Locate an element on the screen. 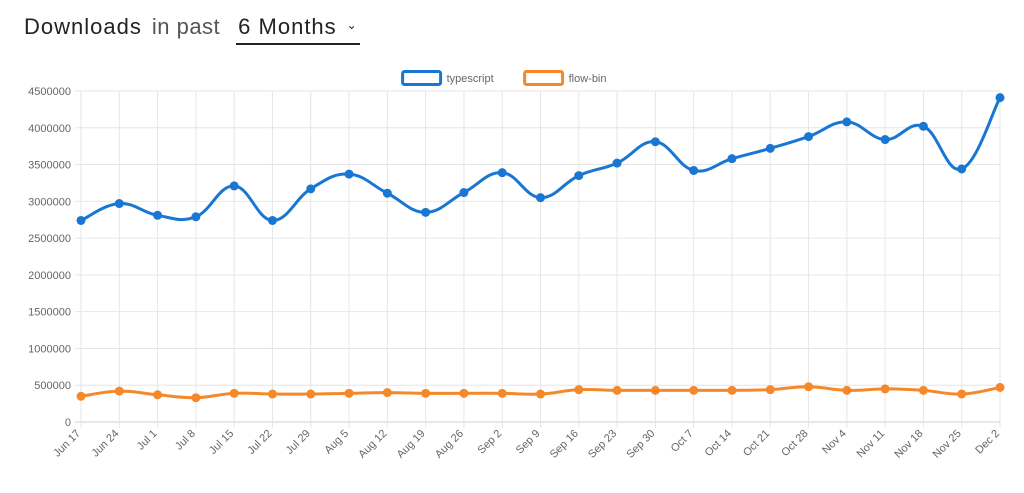 The image size is (1024, 493). x-tick-label: Jul 29 is located at coordinates (298, 442).